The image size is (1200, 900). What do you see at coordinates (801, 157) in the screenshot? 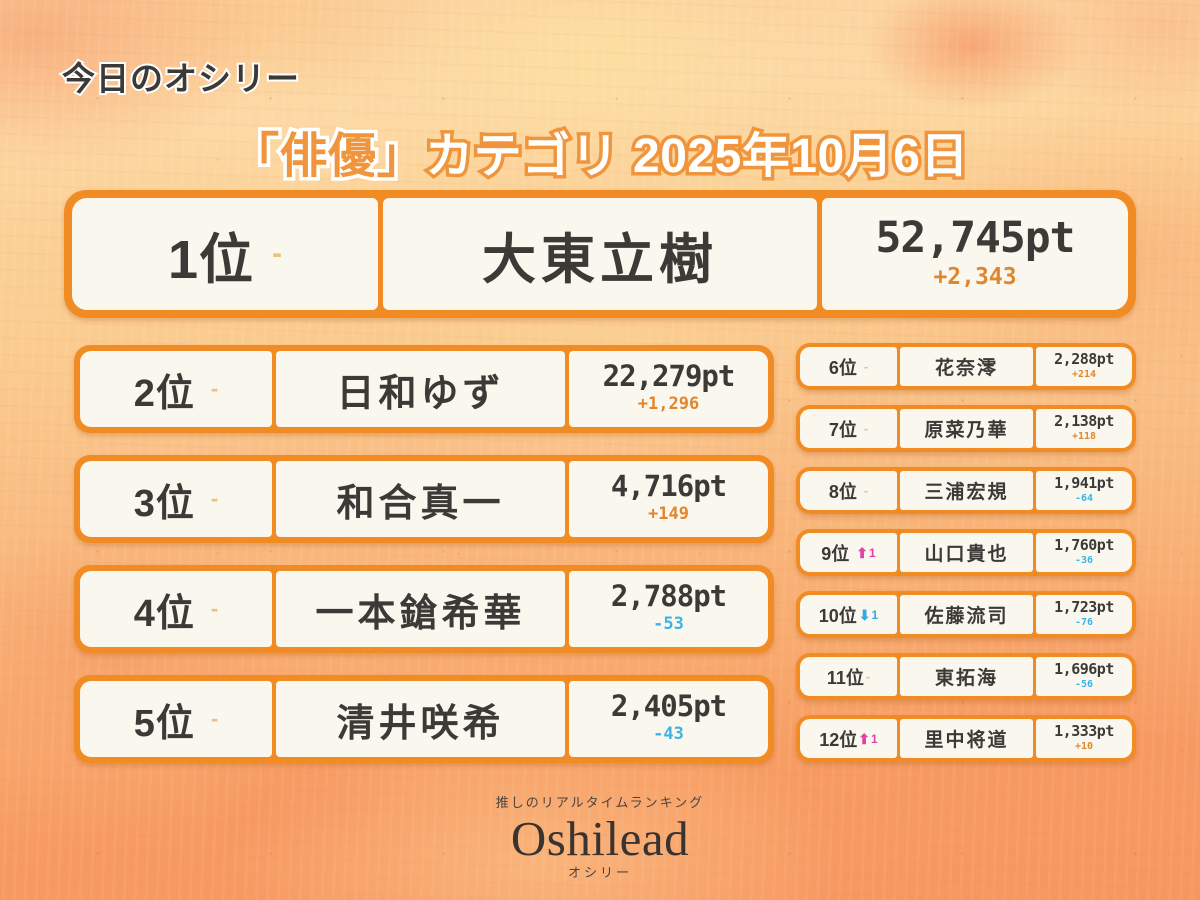
I see `ranking-date: 2025年10月6日` at bounding box center [801, 157].